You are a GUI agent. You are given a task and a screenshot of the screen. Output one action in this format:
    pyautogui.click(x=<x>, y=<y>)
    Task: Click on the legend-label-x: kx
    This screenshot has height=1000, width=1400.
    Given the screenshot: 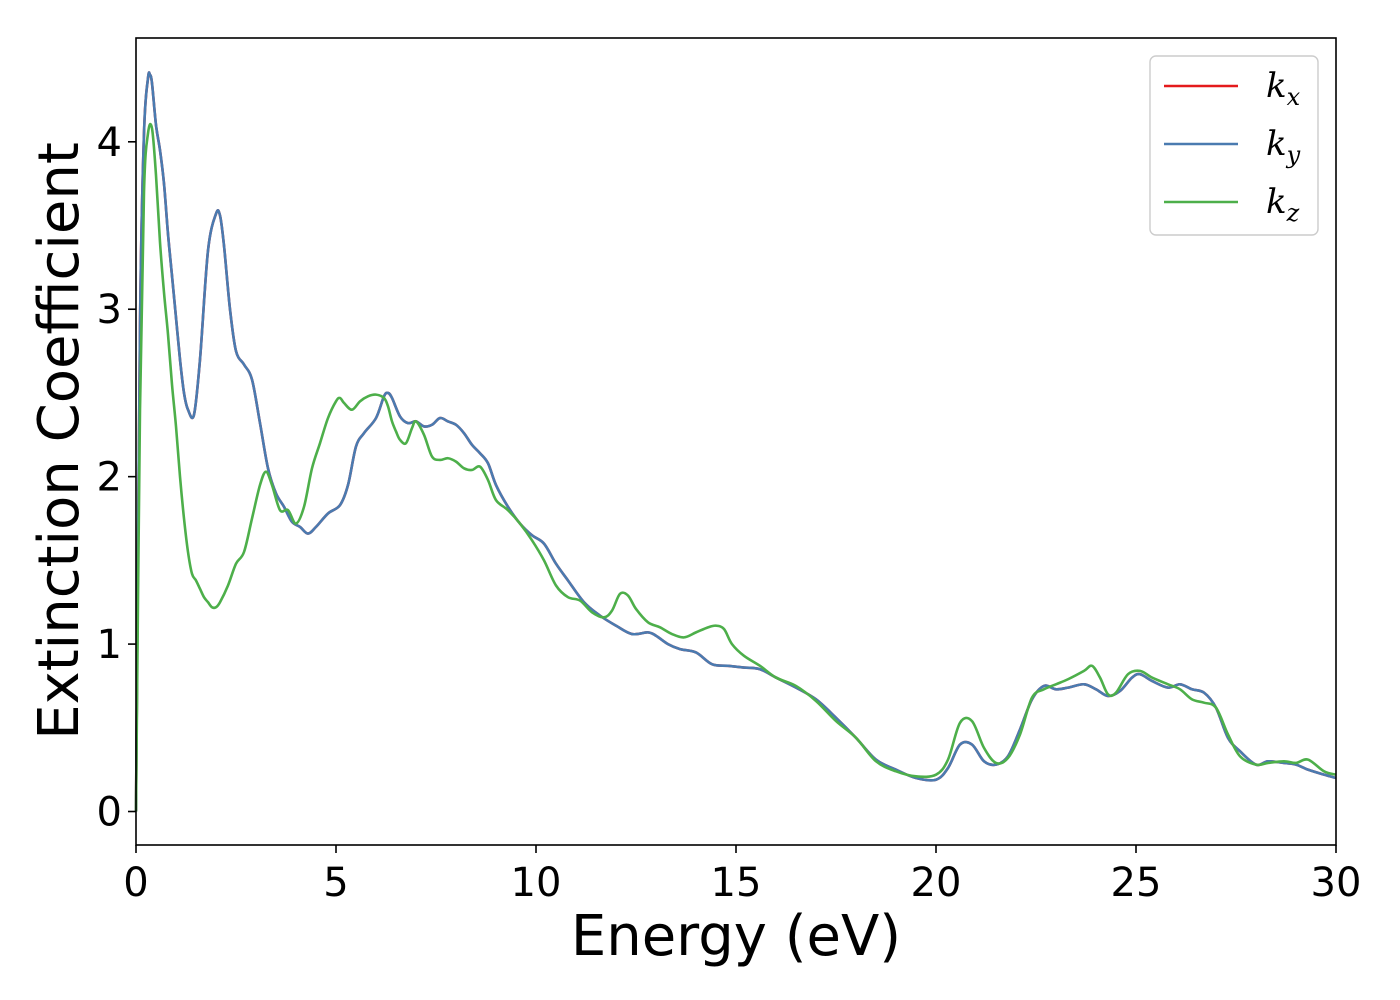 What is the action you would take?
    pyautogui.click(x=1283, y=88)
    